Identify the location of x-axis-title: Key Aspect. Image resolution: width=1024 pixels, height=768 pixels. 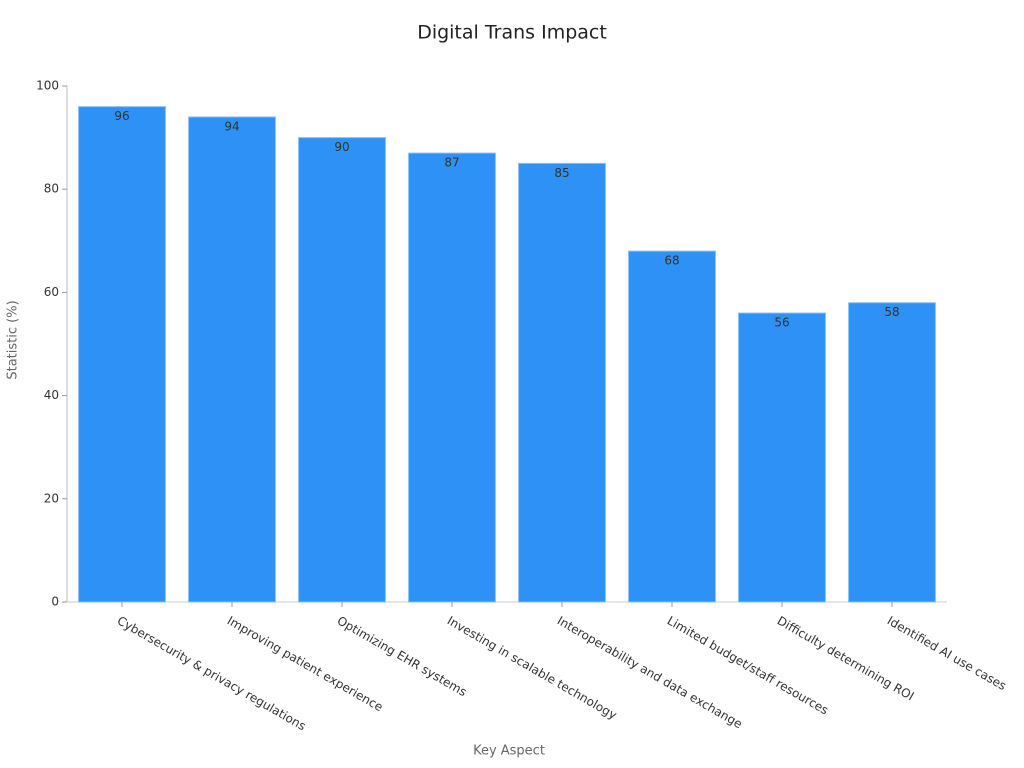
(509, 751).